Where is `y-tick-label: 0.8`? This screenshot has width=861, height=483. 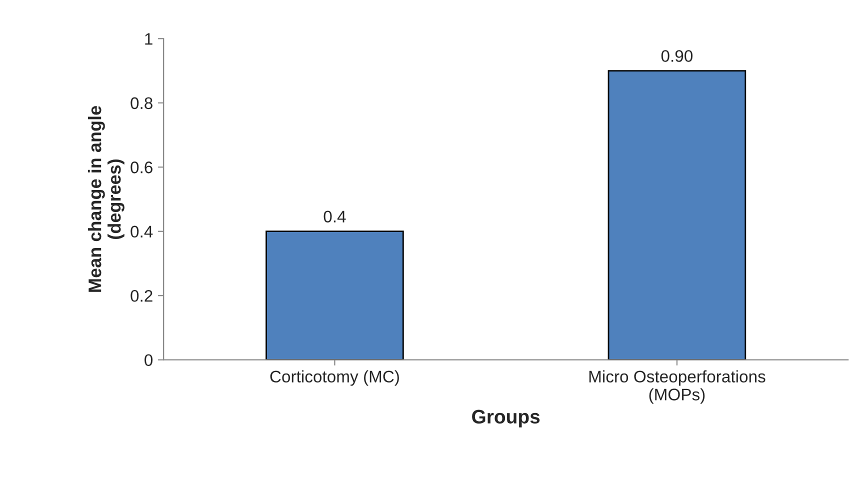
y-tick-label: 0.8 is located at coordinates (141, 103).